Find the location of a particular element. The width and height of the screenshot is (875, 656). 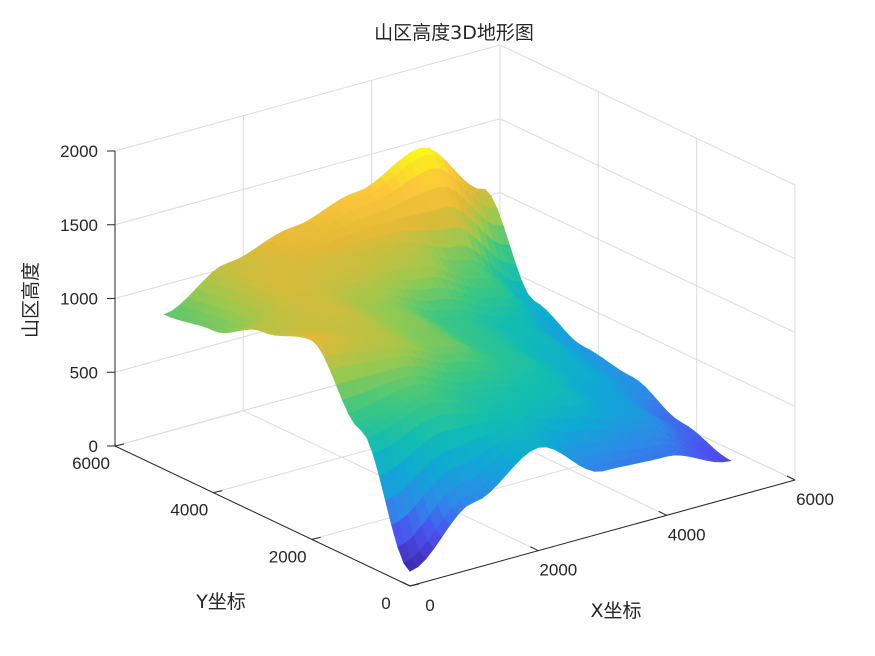

z-tick-label: 0 is located at coordinates (93, 446).